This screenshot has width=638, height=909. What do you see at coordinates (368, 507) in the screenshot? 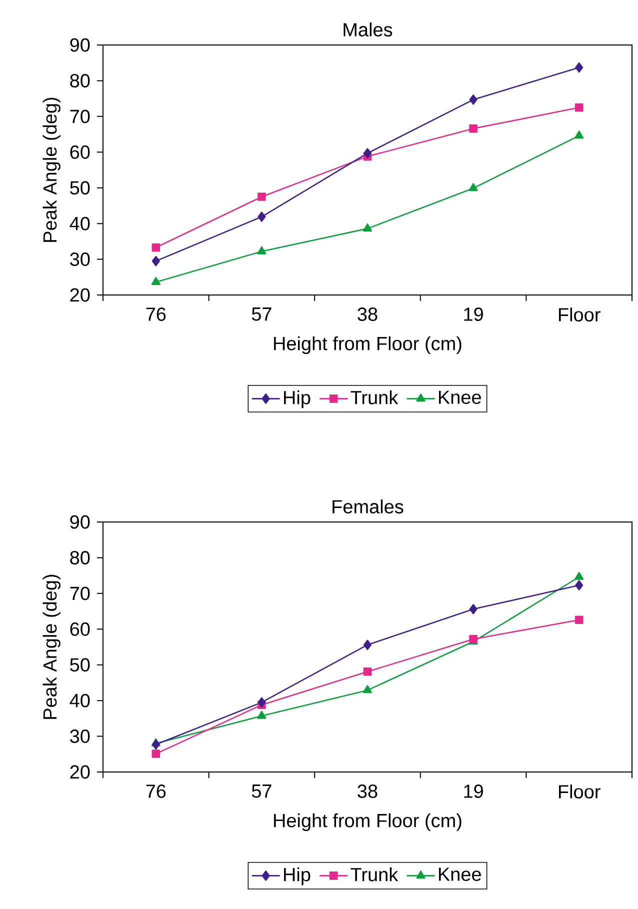
I see `chart-title: Females` at bounding box center [368, 507].